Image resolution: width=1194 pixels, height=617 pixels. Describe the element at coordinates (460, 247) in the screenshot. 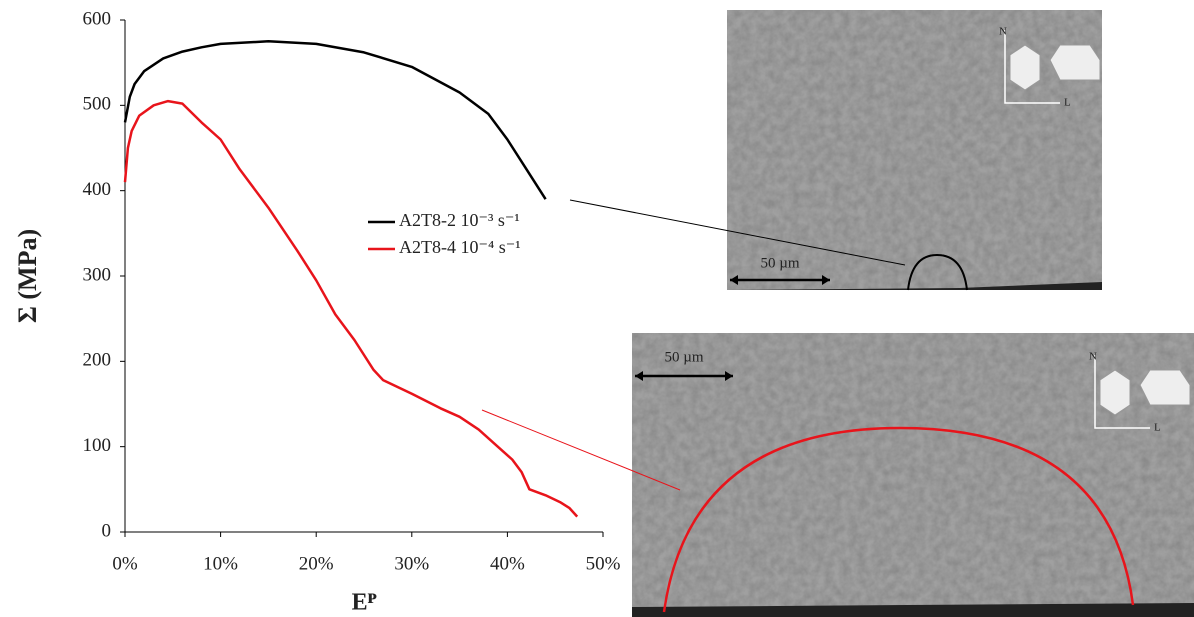

I see `legend-label: A2T8-4 10⁻⁴ s⁻¹` at that location.